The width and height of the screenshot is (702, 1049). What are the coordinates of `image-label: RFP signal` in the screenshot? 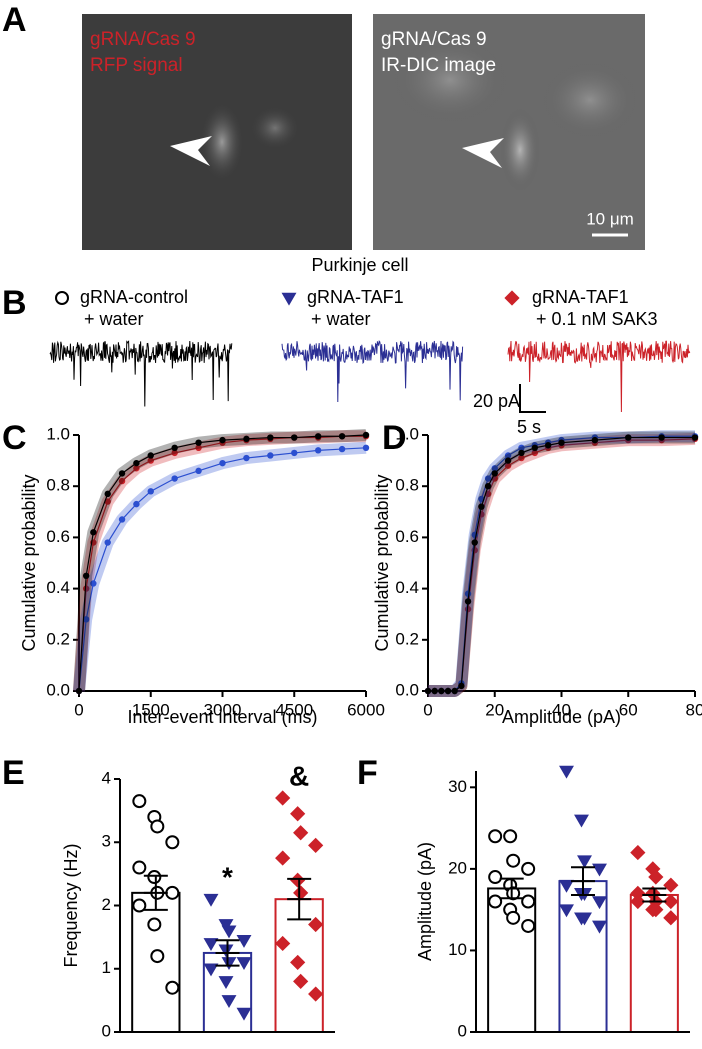 It's located at (136, 65).